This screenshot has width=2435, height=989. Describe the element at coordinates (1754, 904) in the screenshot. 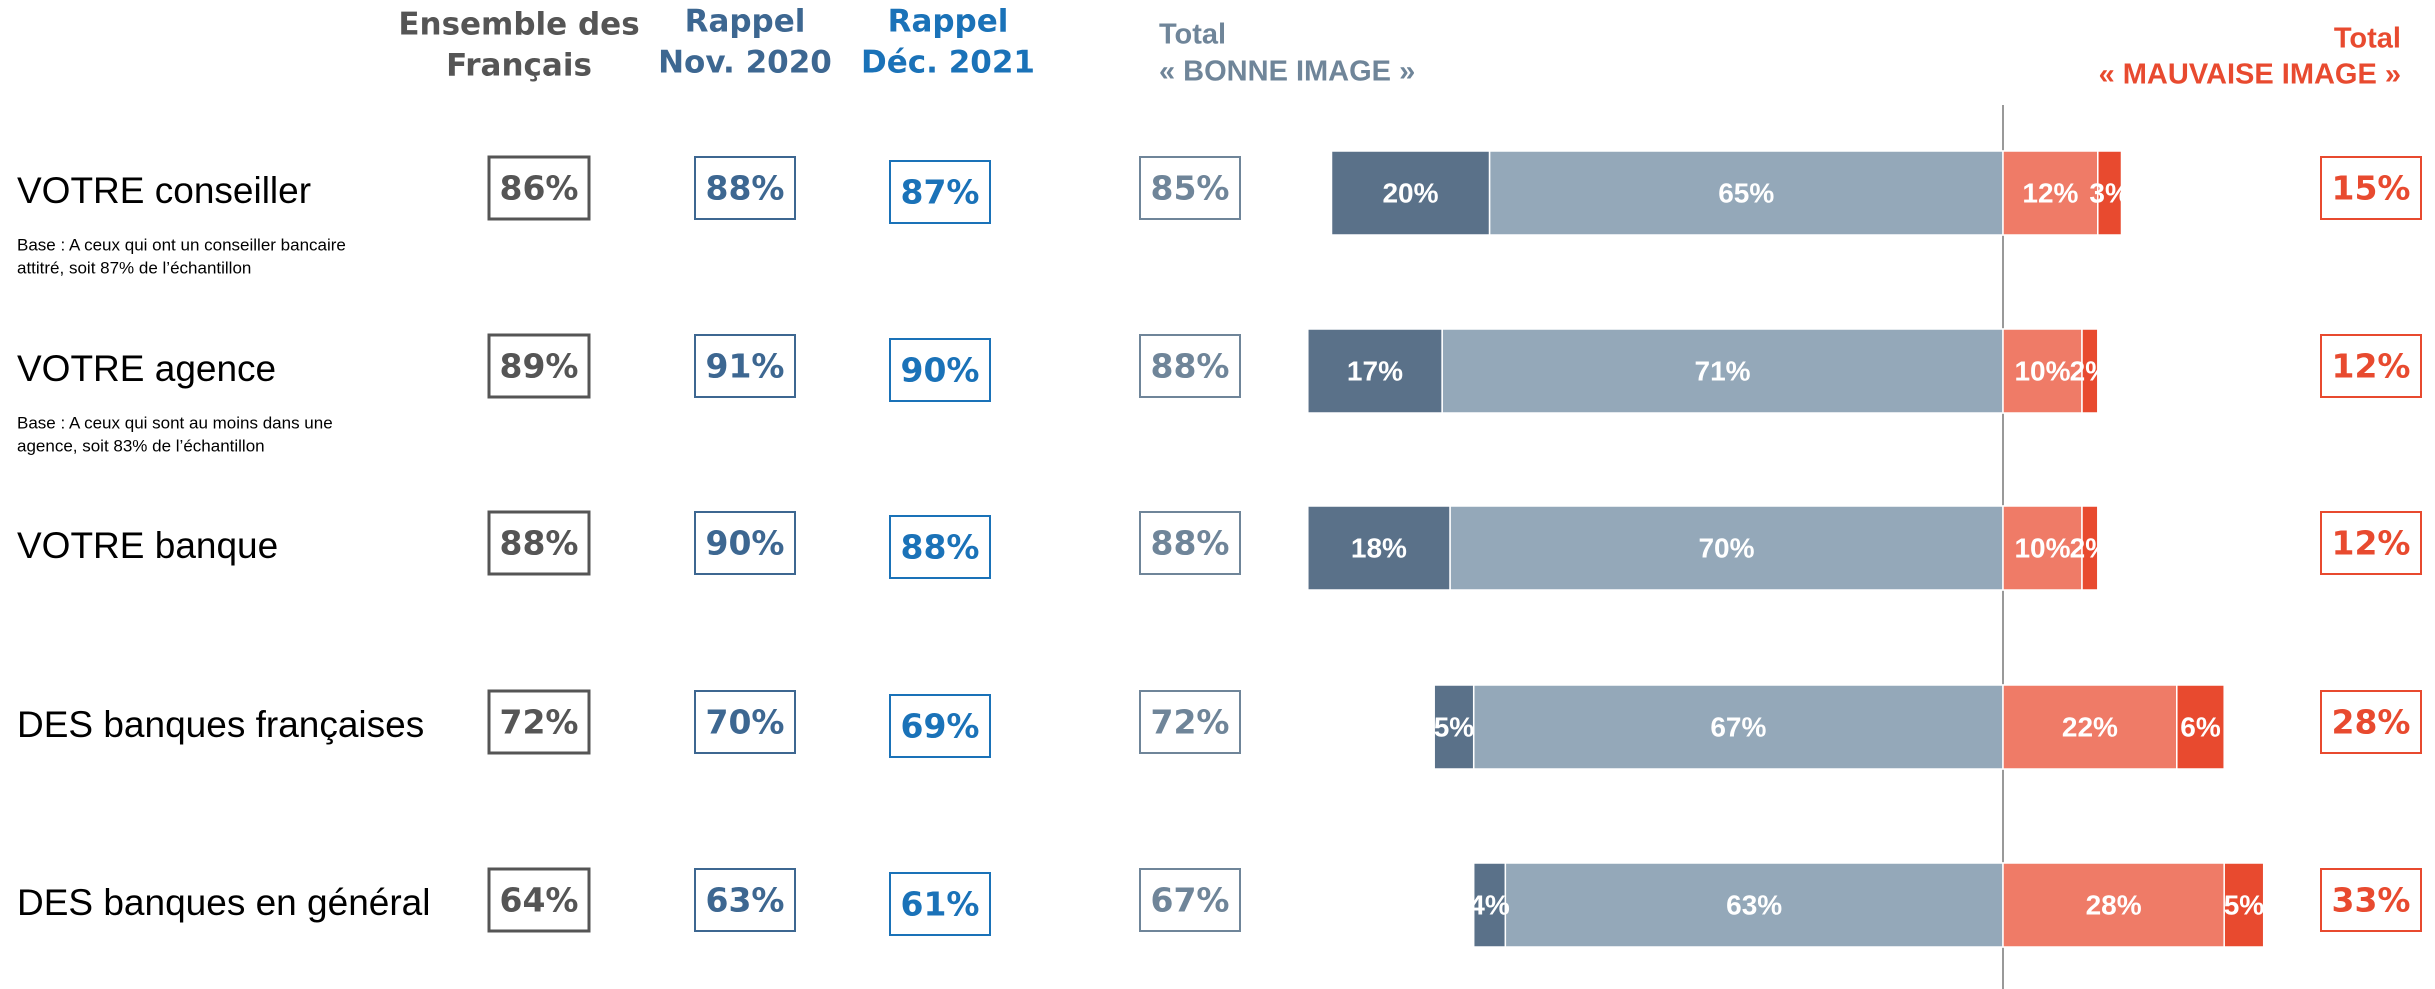

I see `bar-label: 63%` at that location.